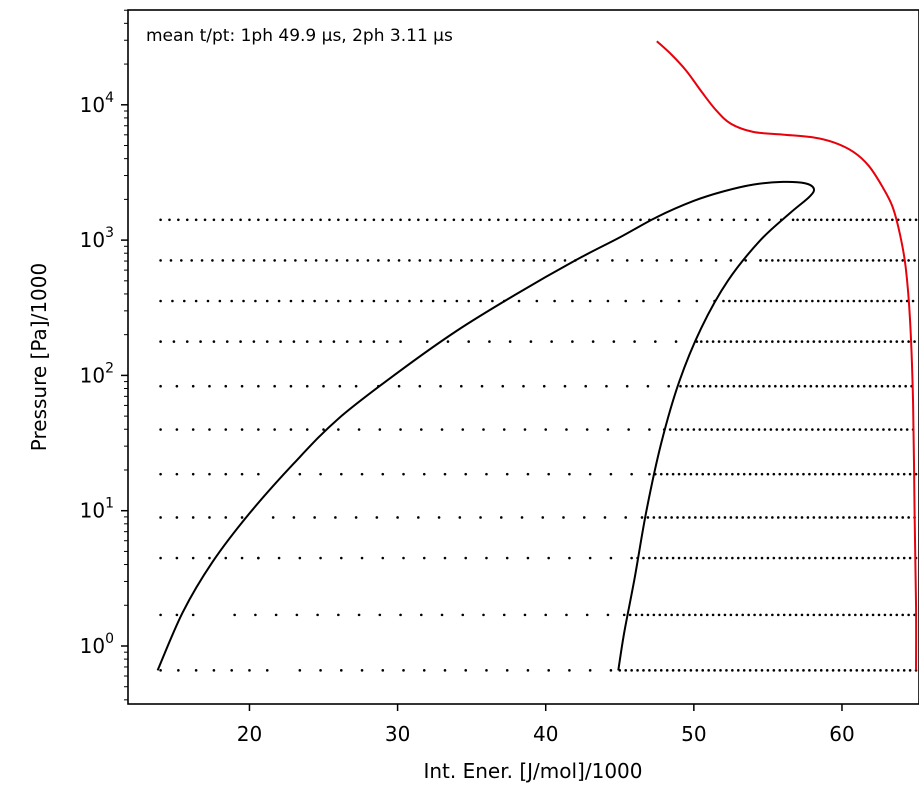 This screenshot has height=792, width=919. Describe the element at coordinates (104, 355) in the screenshot. I see `y-axis: 100 101 102 103 104` at that location.